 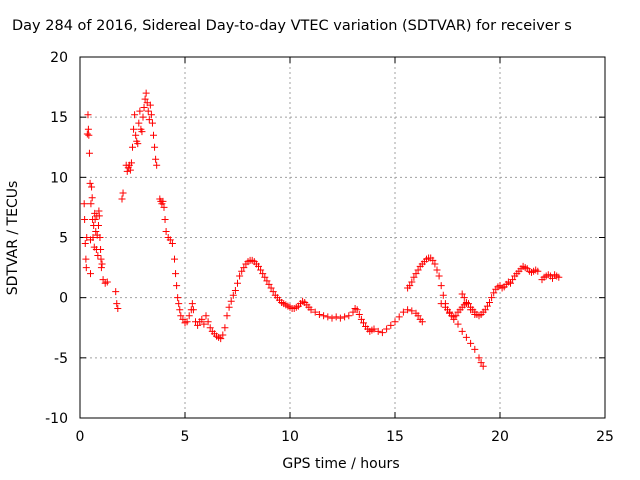 I want to click on y-tick-label: 20, so click(x=59, y=58).